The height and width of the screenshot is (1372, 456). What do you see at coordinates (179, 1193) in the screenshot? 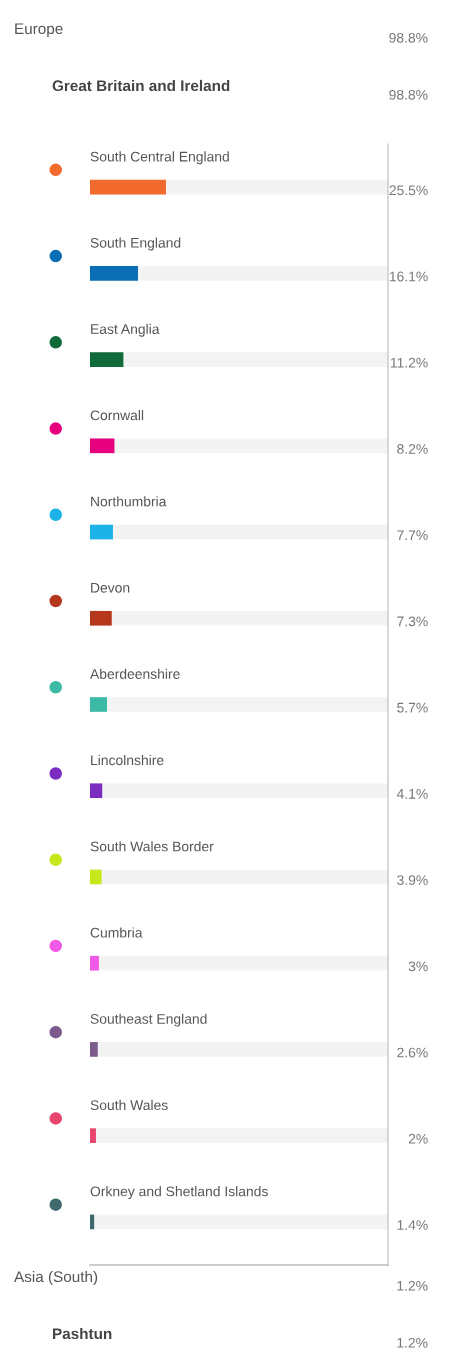
I see `category-label: Orkney and Shetland Islands` at bounding box center [179, 1193].